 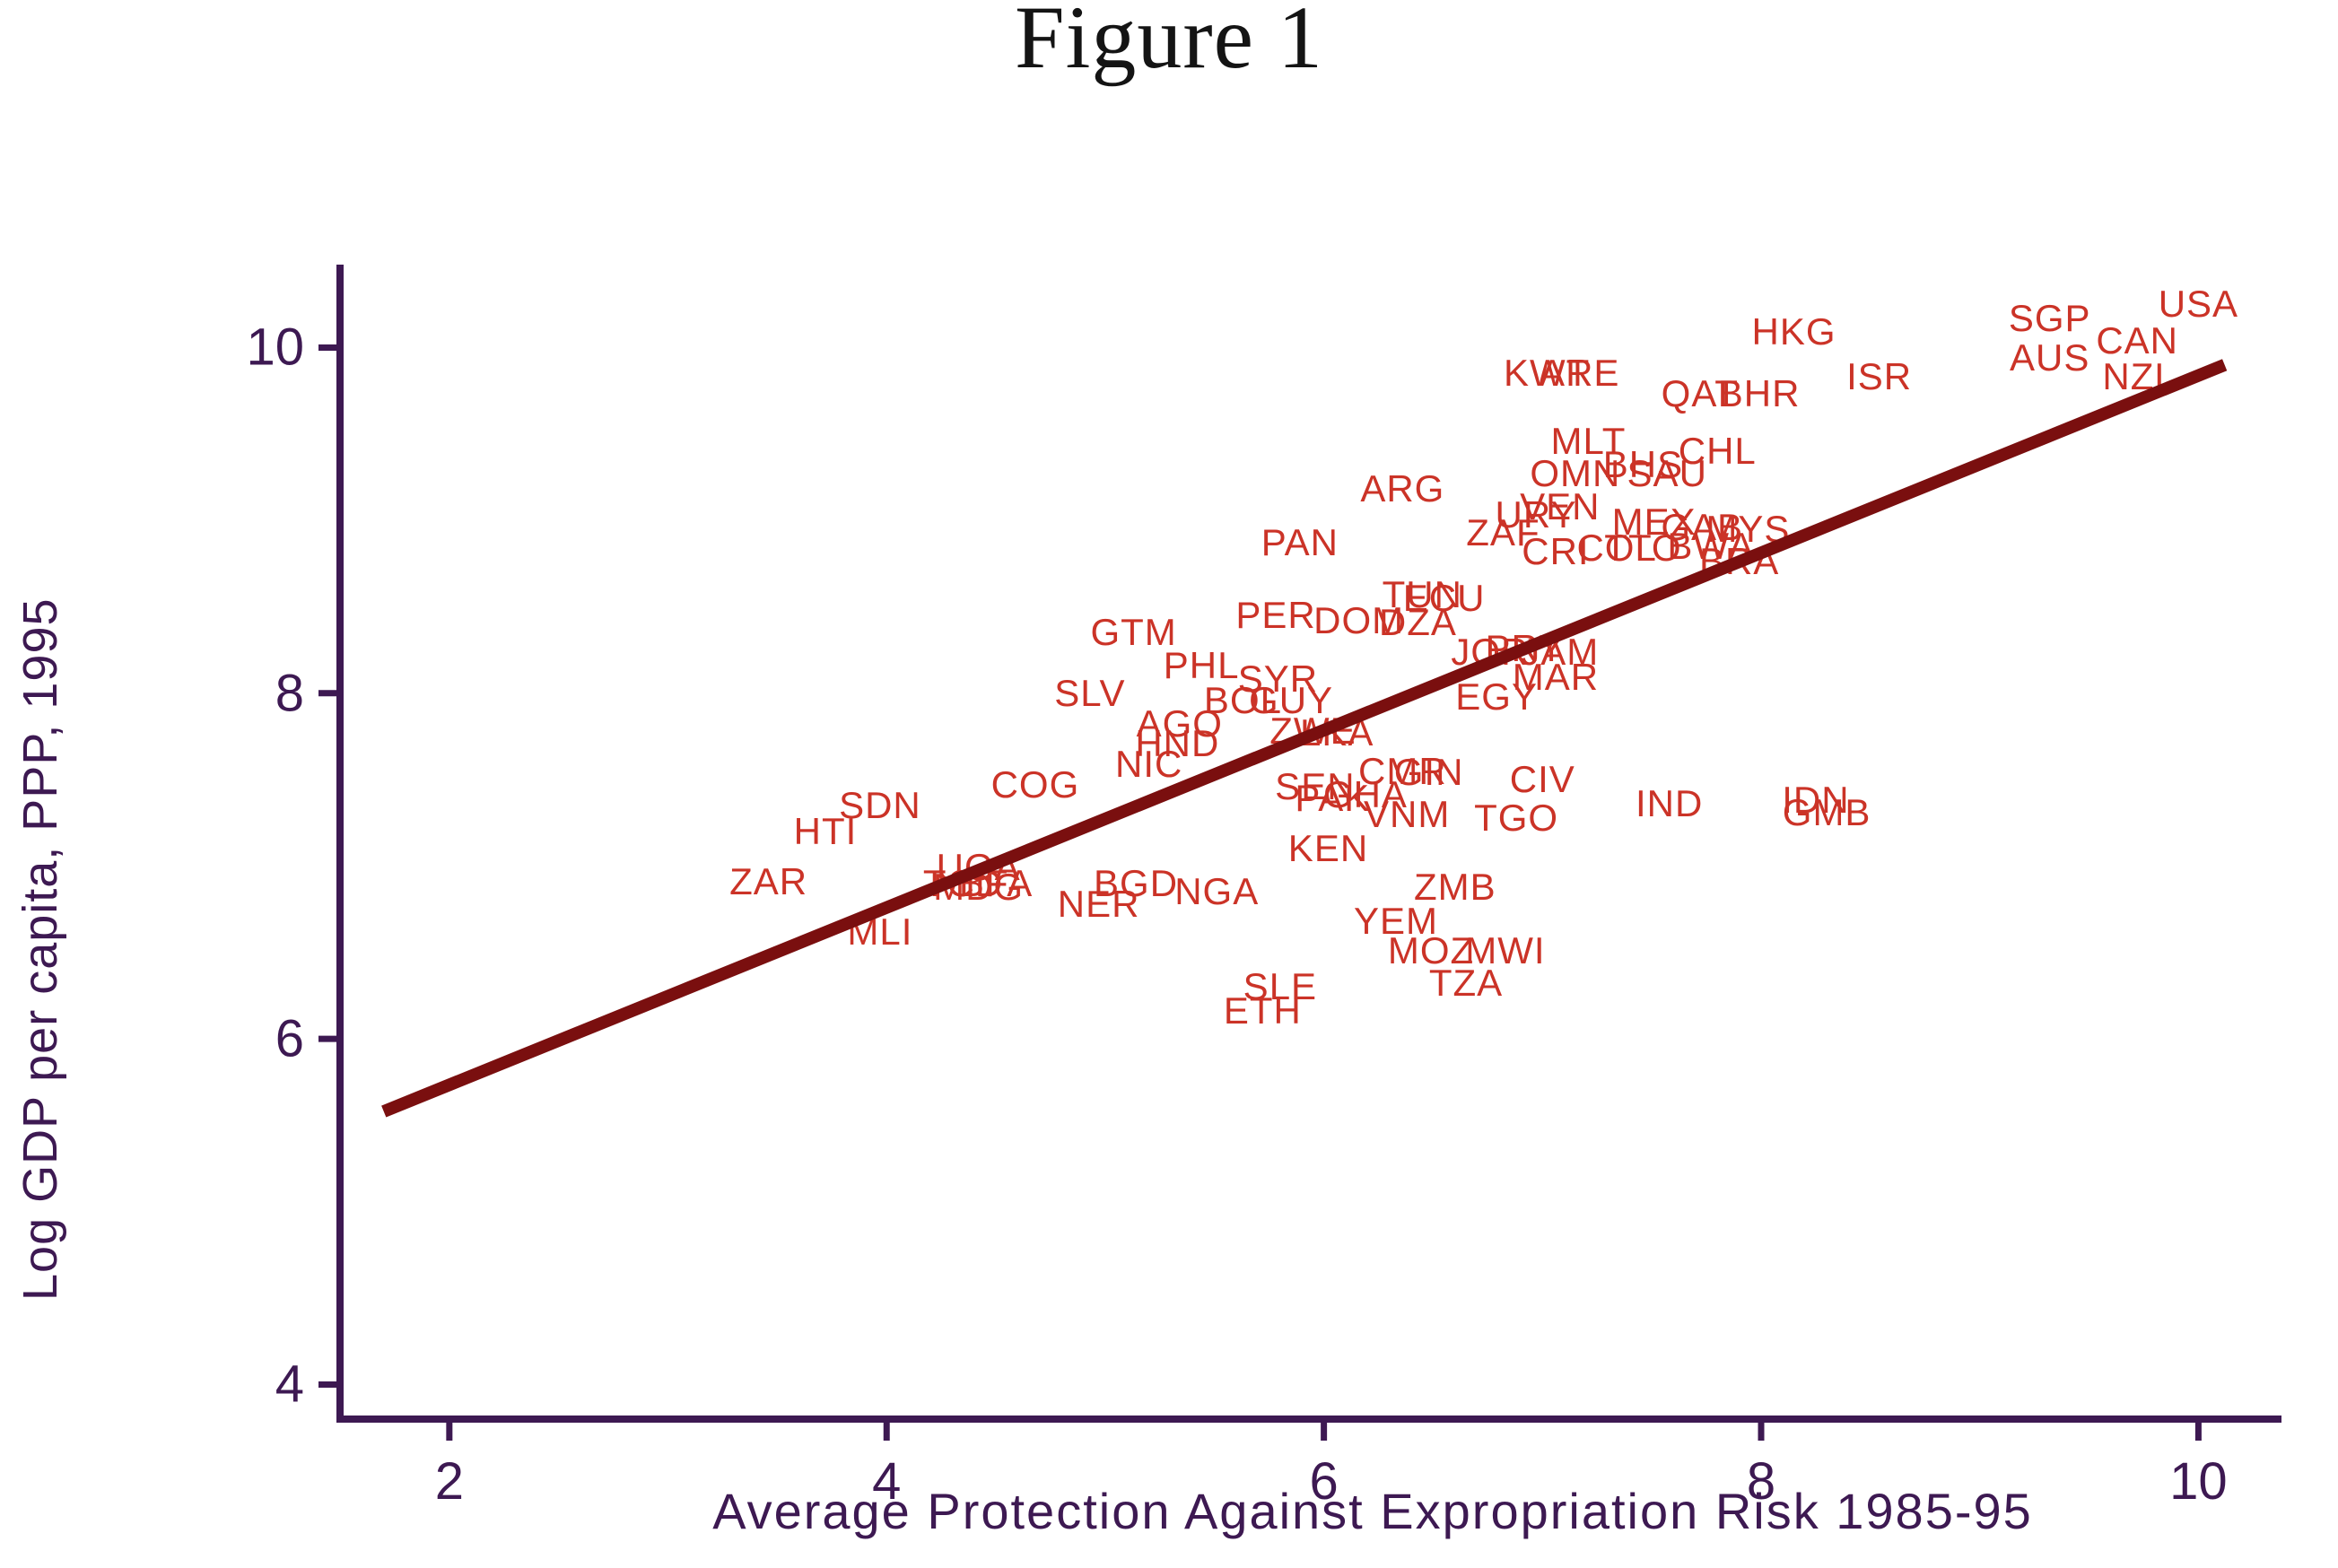 What do you see at coordinates (2139, 376) in the screenshot?
I see `country-label-nzl: NZL` at bounding box center [2139, 376].